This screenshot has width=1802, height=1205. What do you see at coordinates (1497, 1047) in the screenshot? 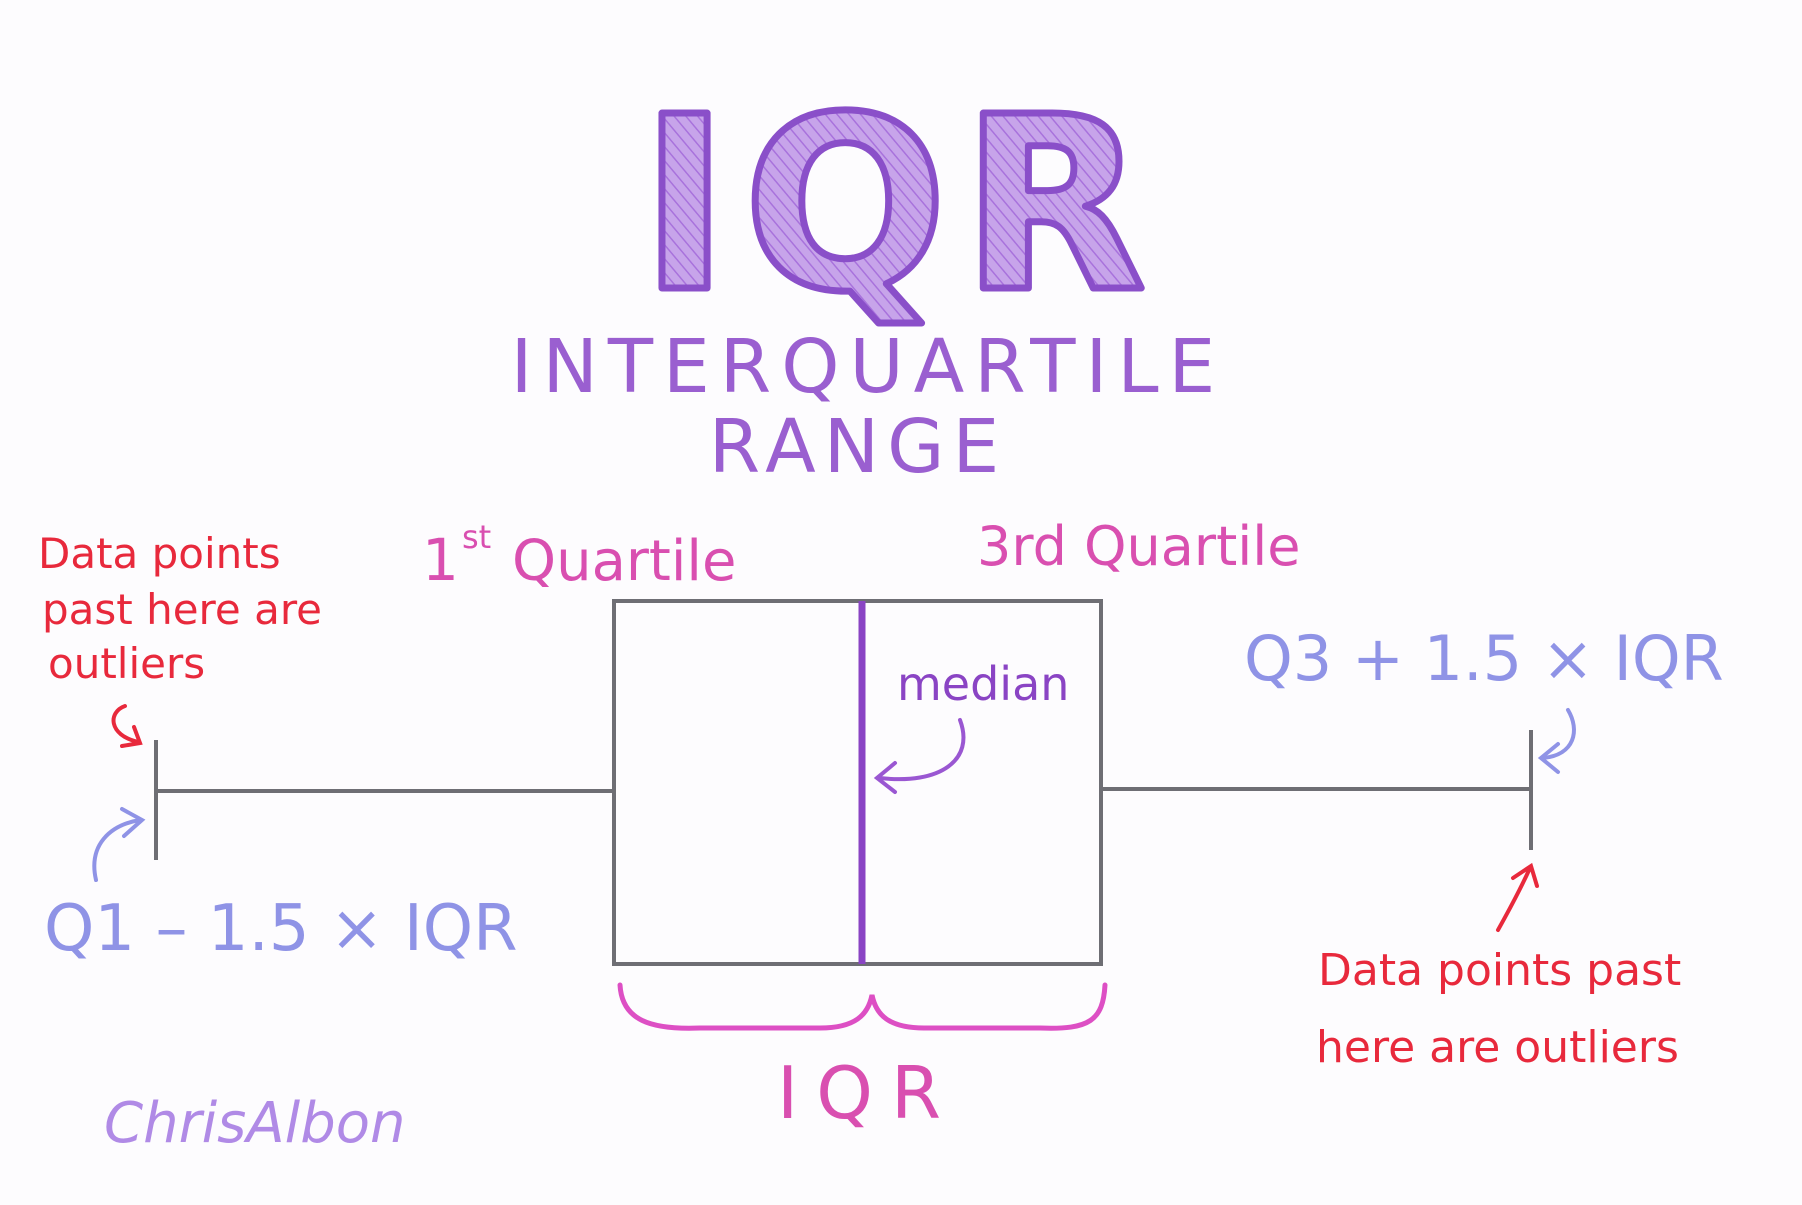
I see `right-outlier-line2: here are outliers` at bounding box center [1497, 1047].